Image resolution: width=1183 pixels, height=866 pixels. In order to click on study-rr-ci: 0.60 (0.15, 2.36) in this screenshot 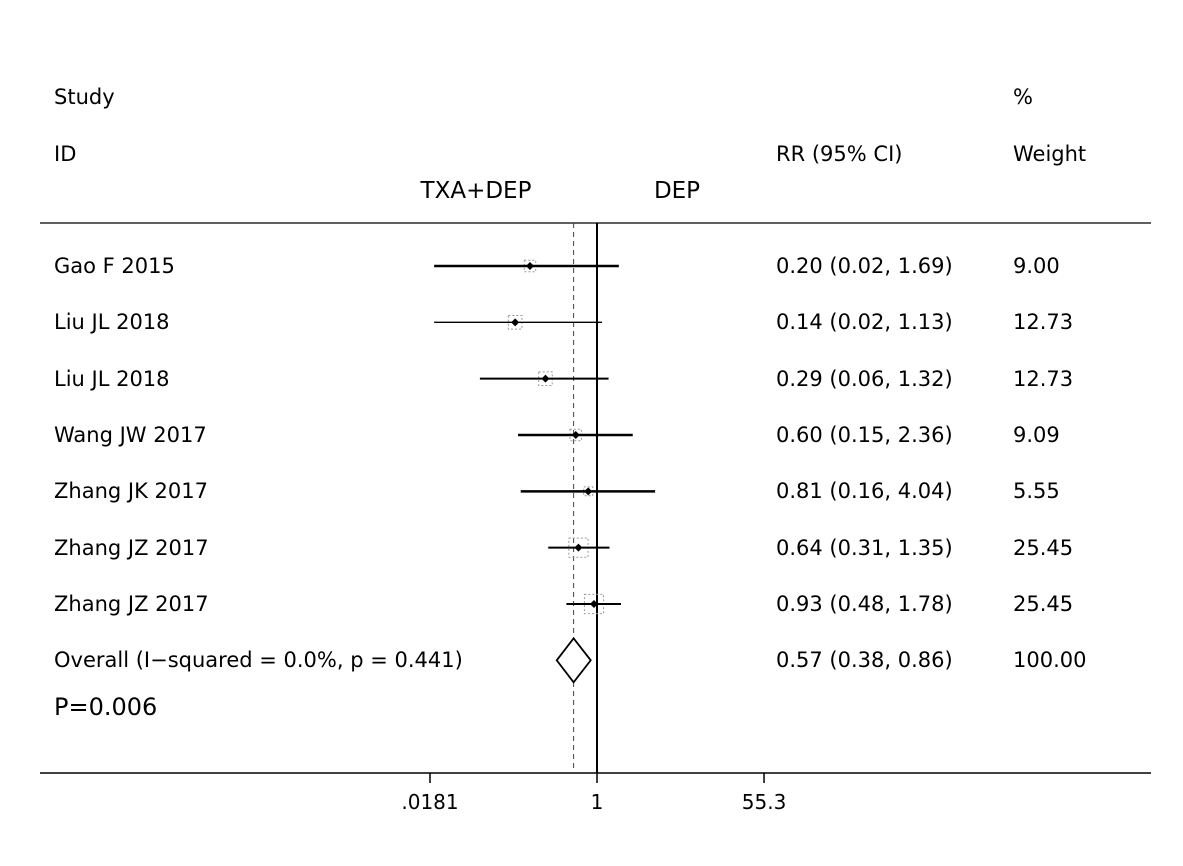, I will do `click(864, 434)`.